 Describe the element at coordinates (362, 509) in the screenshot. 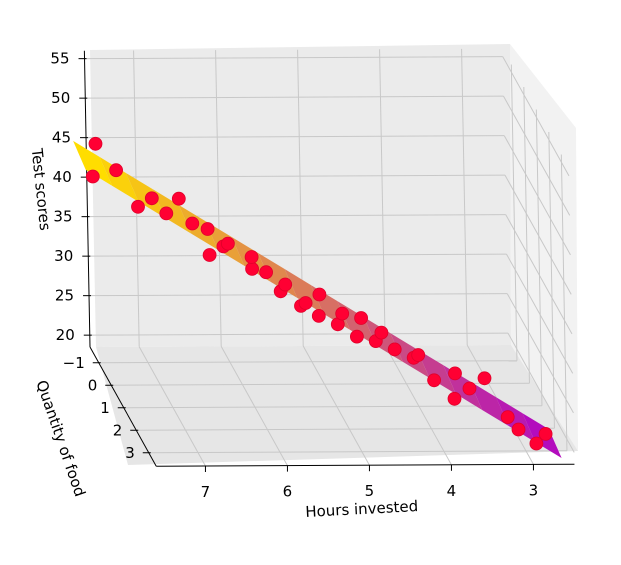

I see `x-axis-label: Hours invested` at that location.